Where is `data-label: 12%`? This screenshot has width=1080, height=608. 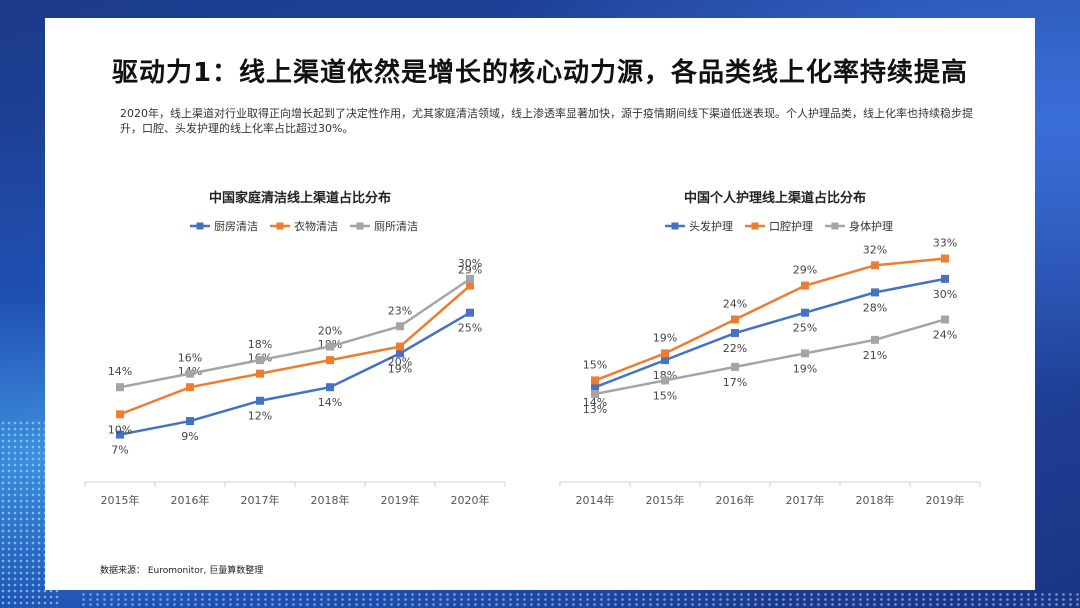
data-label: 12% is located at coordinates (260, 416).